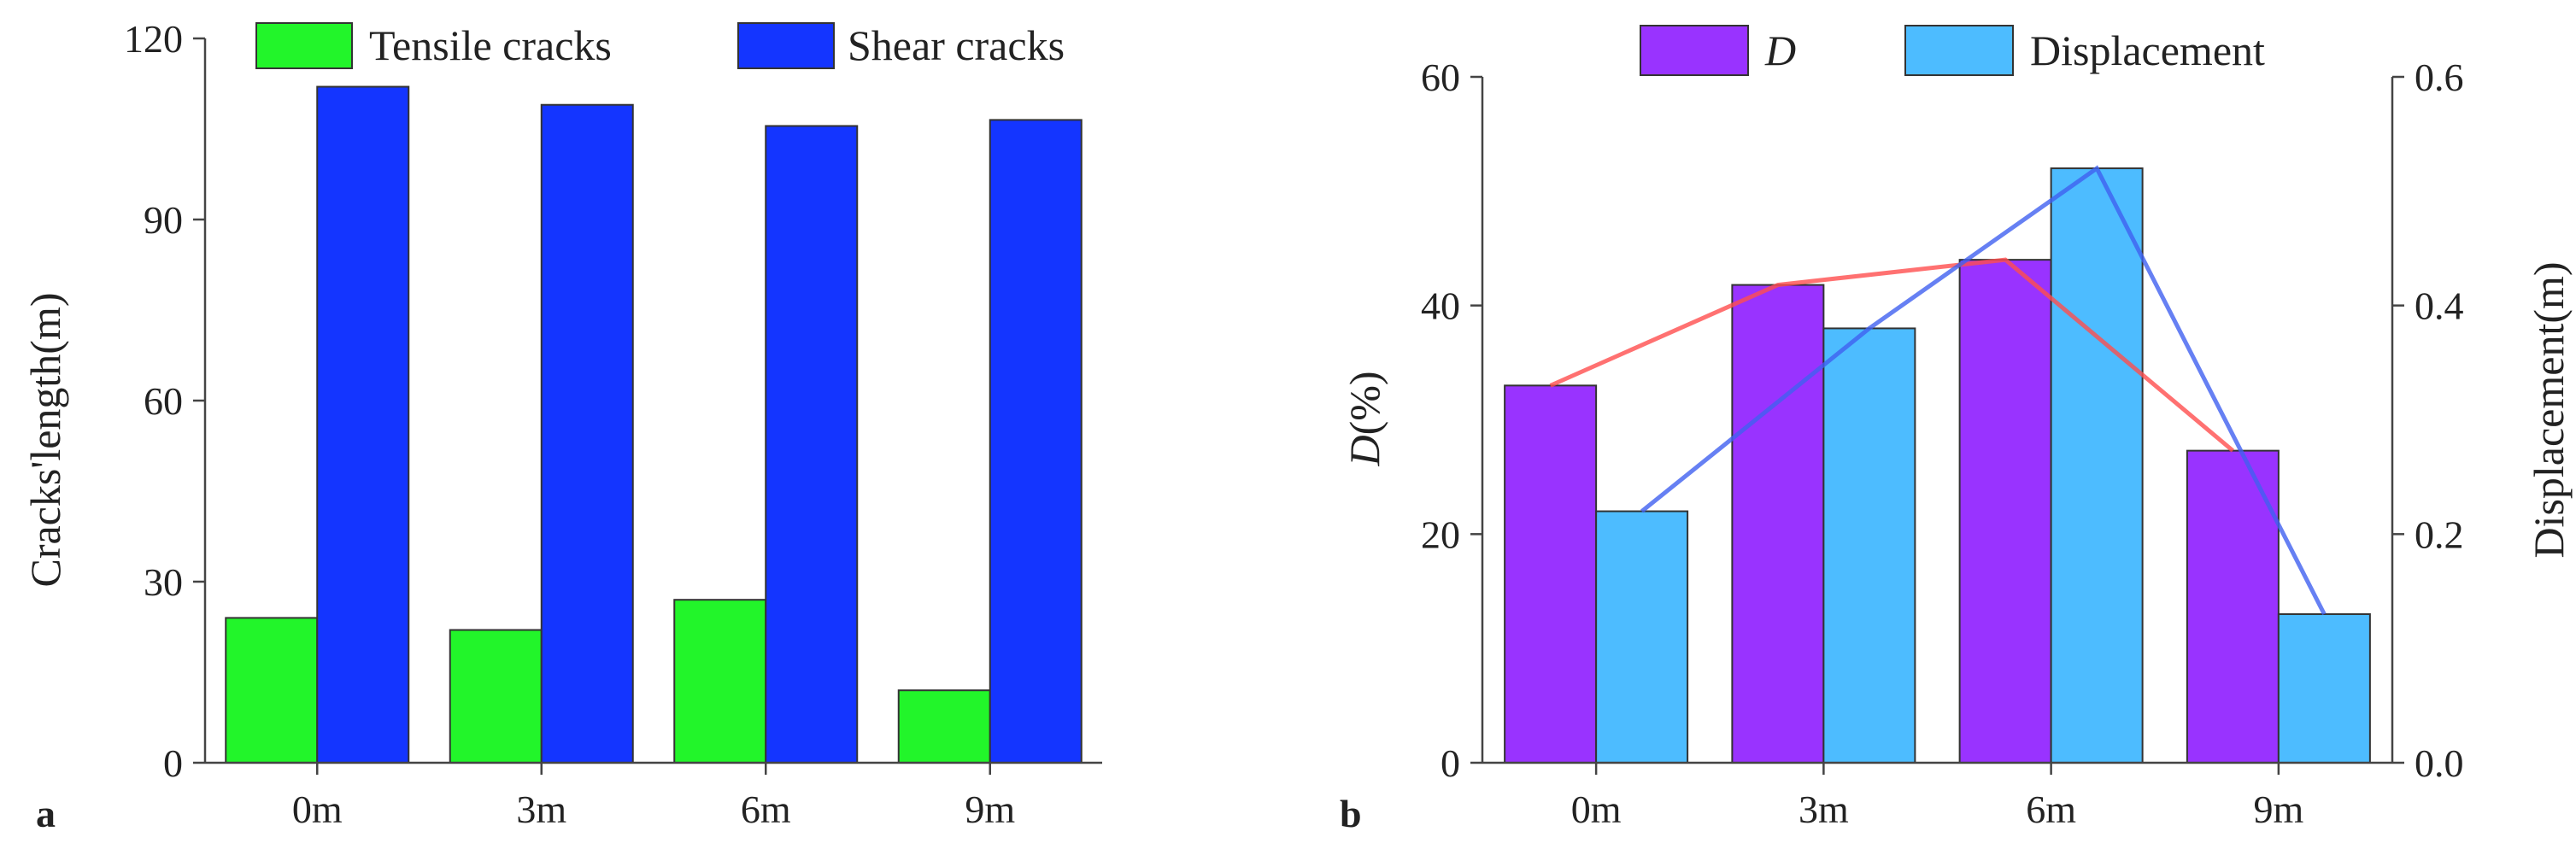  Describe the element at coordinates (1780, 50) in the screenshot. I see `legend-label-d: D` at that location.